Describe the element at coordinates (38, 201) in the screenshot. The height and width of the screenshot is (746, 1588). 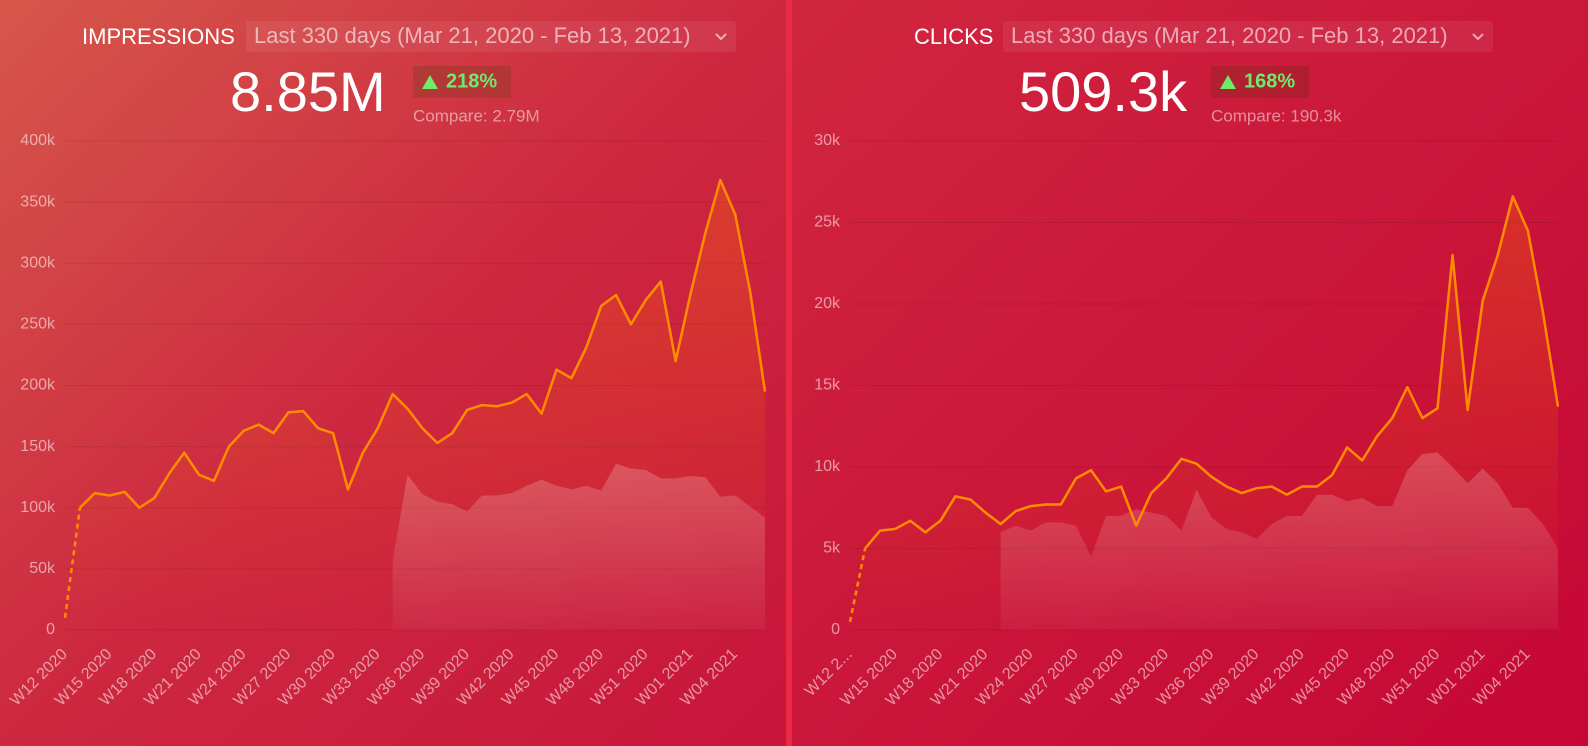
I see `y-tick-label: 350k` at that location.